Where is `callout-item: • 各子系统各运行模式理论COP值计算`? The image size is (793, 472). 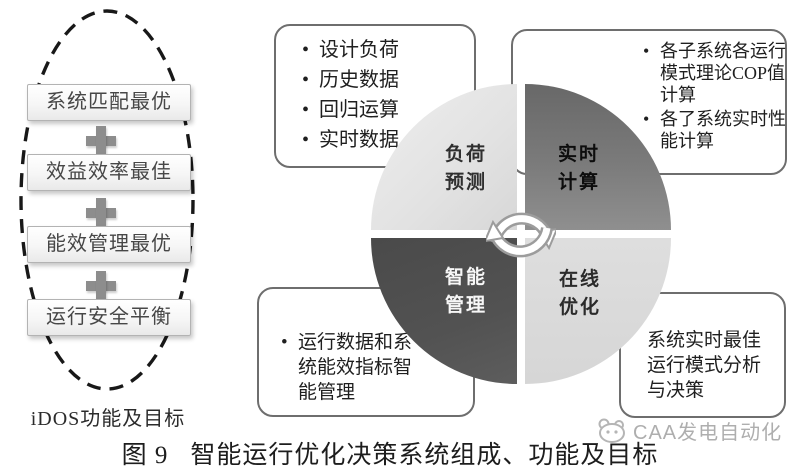 callout-item: • 各子系统各运行模式理论COP值计算 is located at coordinates (715, 73).